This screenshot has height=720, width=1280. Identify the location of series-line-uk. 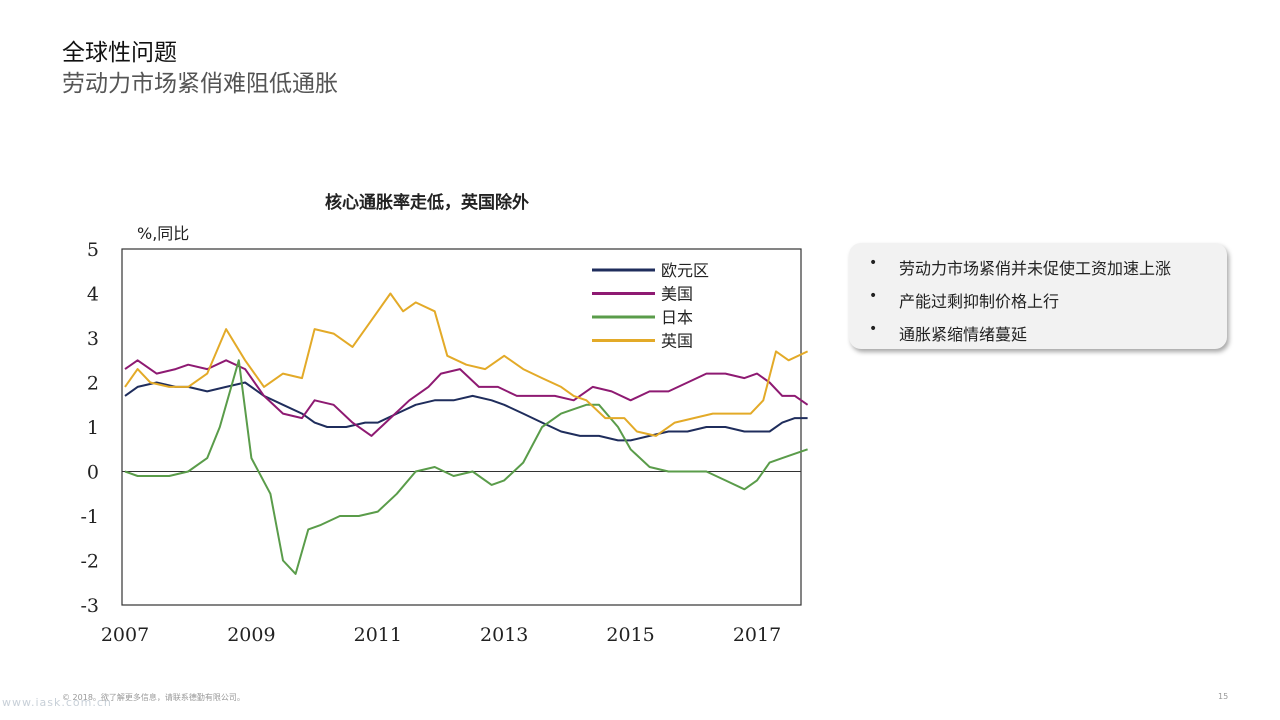
(466, 364).